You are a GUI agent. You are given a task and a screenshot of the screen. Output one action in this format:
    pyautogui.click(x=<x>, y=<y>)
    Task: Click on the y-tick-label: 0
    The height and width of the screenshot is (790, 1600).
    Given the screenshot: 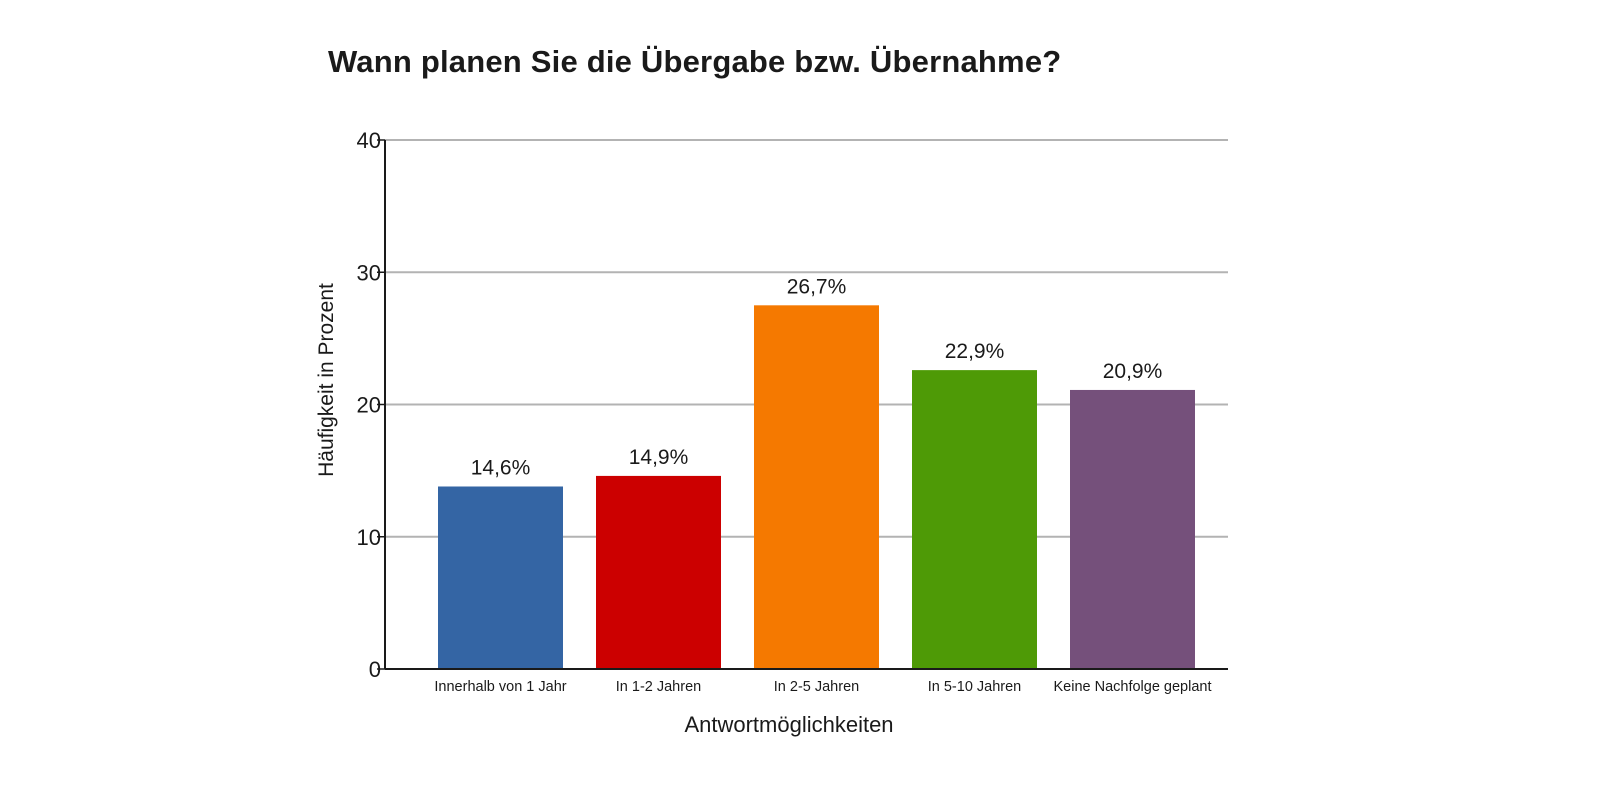 What is the action you would take?
    pyautogui.click(x=375, y=669)
    